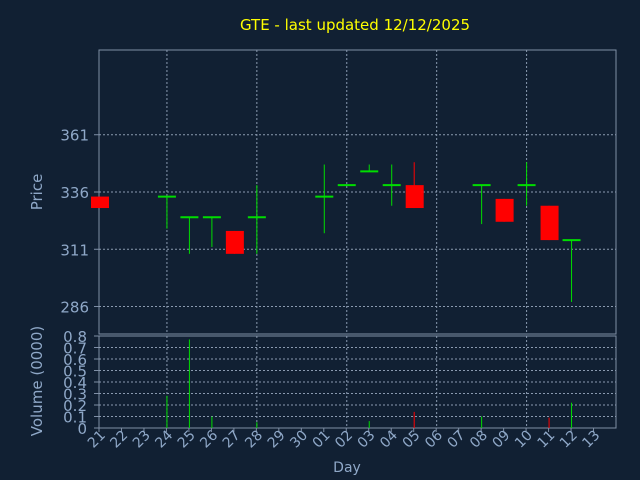 The height and width of the screenshot is (480, 640). What do you see at coordinates (347, 468) in the screenshot?
I see `x-axis-label: Day` at bounding box center [347, 468].